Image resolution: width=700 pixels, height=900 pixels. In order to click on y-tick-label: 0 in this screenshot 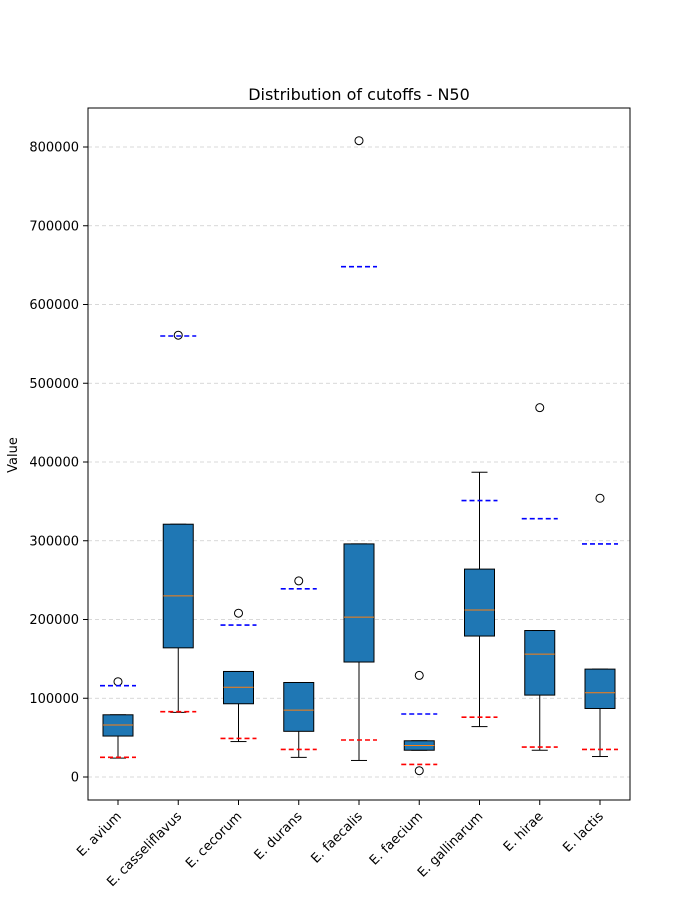, I will do `click(75, 778)`.